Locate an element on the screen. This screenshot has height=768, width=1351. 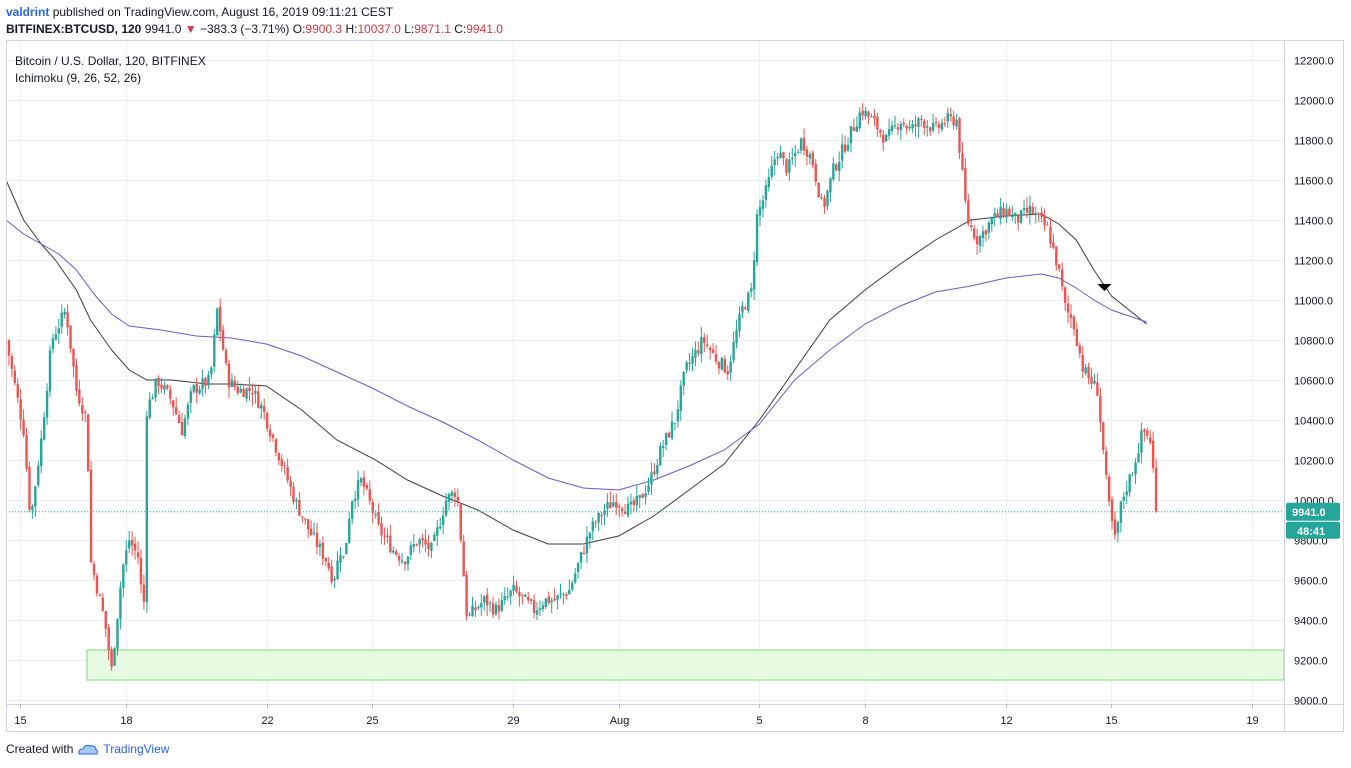
x-tick-label: 25 is located at coordinates (372, 721).